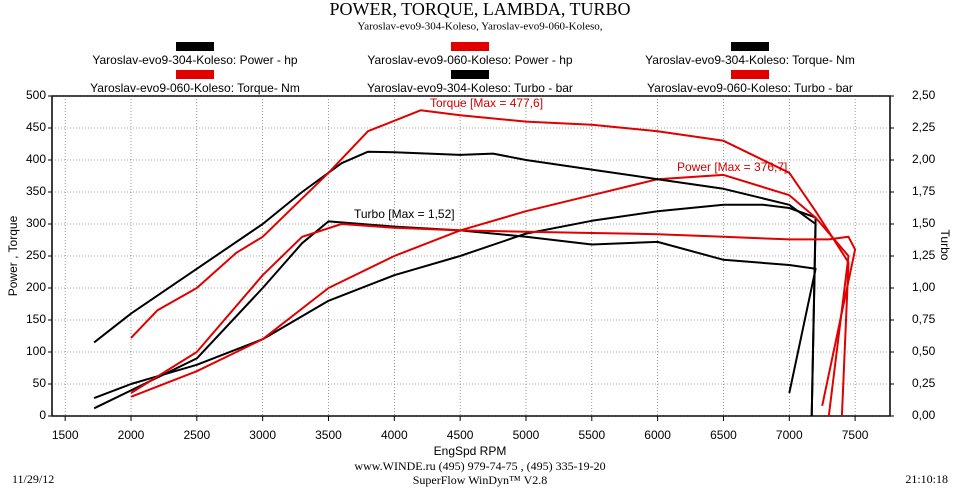  What do you see at coordinates (65, 435) in the screenshot?
I see `x-tick-label: 1500` at bounding box center [65, 435].